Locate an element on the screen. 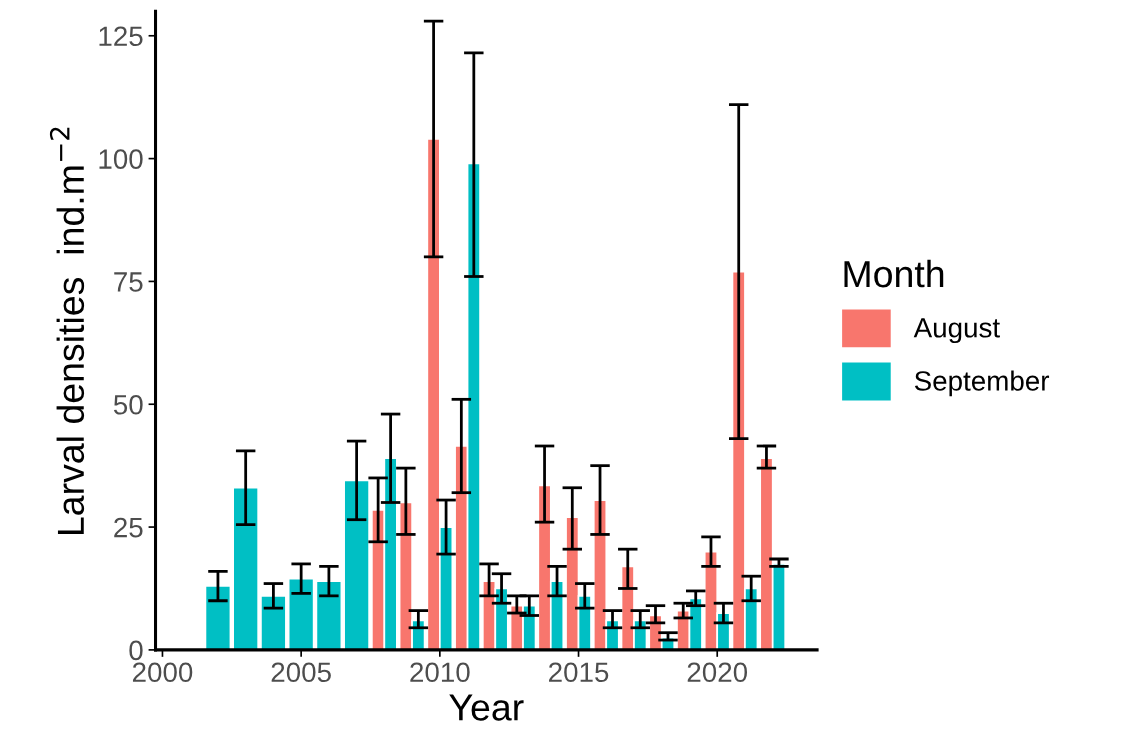 This screenshot has height=747, width=1127. legend-label: August is located at coordinates (956, 331).